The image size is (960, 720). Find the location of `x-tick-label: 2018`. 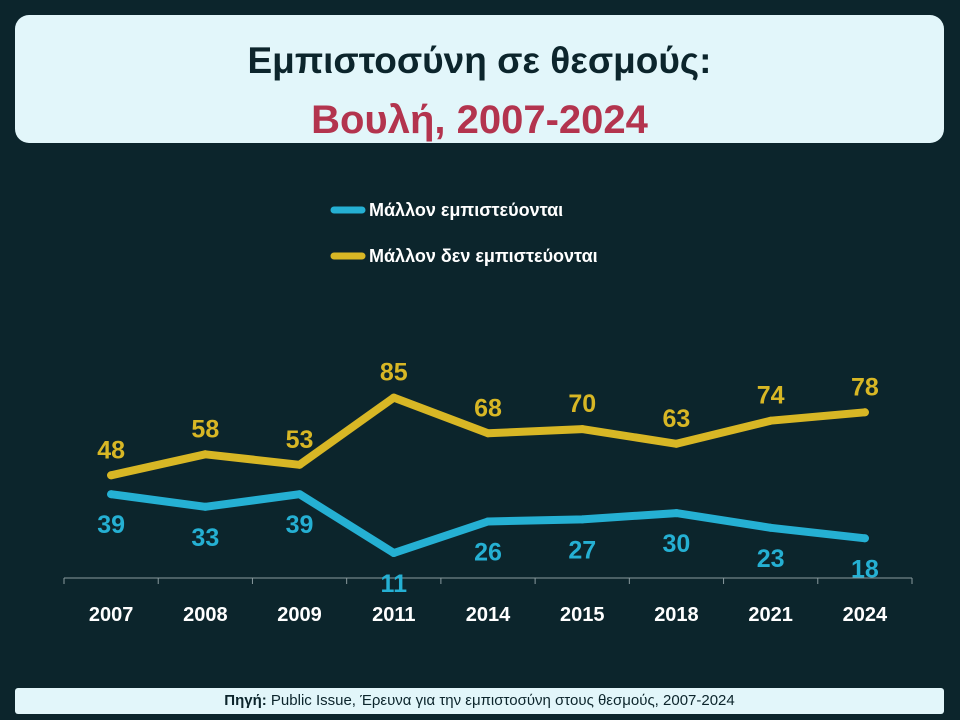

x-tick-label: 2018 is located at coordinates (676, 615).